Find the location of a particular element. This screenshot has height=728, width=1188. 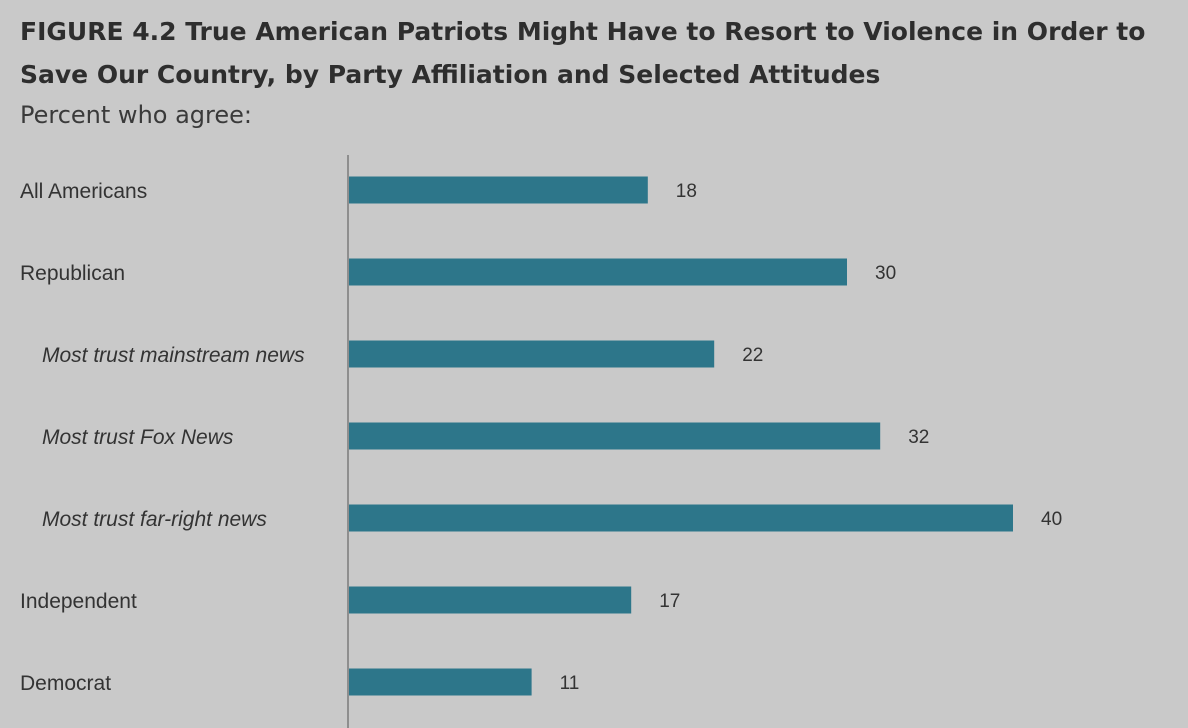

category-label-democrat: Democrat is located at coordinates (65, 683).